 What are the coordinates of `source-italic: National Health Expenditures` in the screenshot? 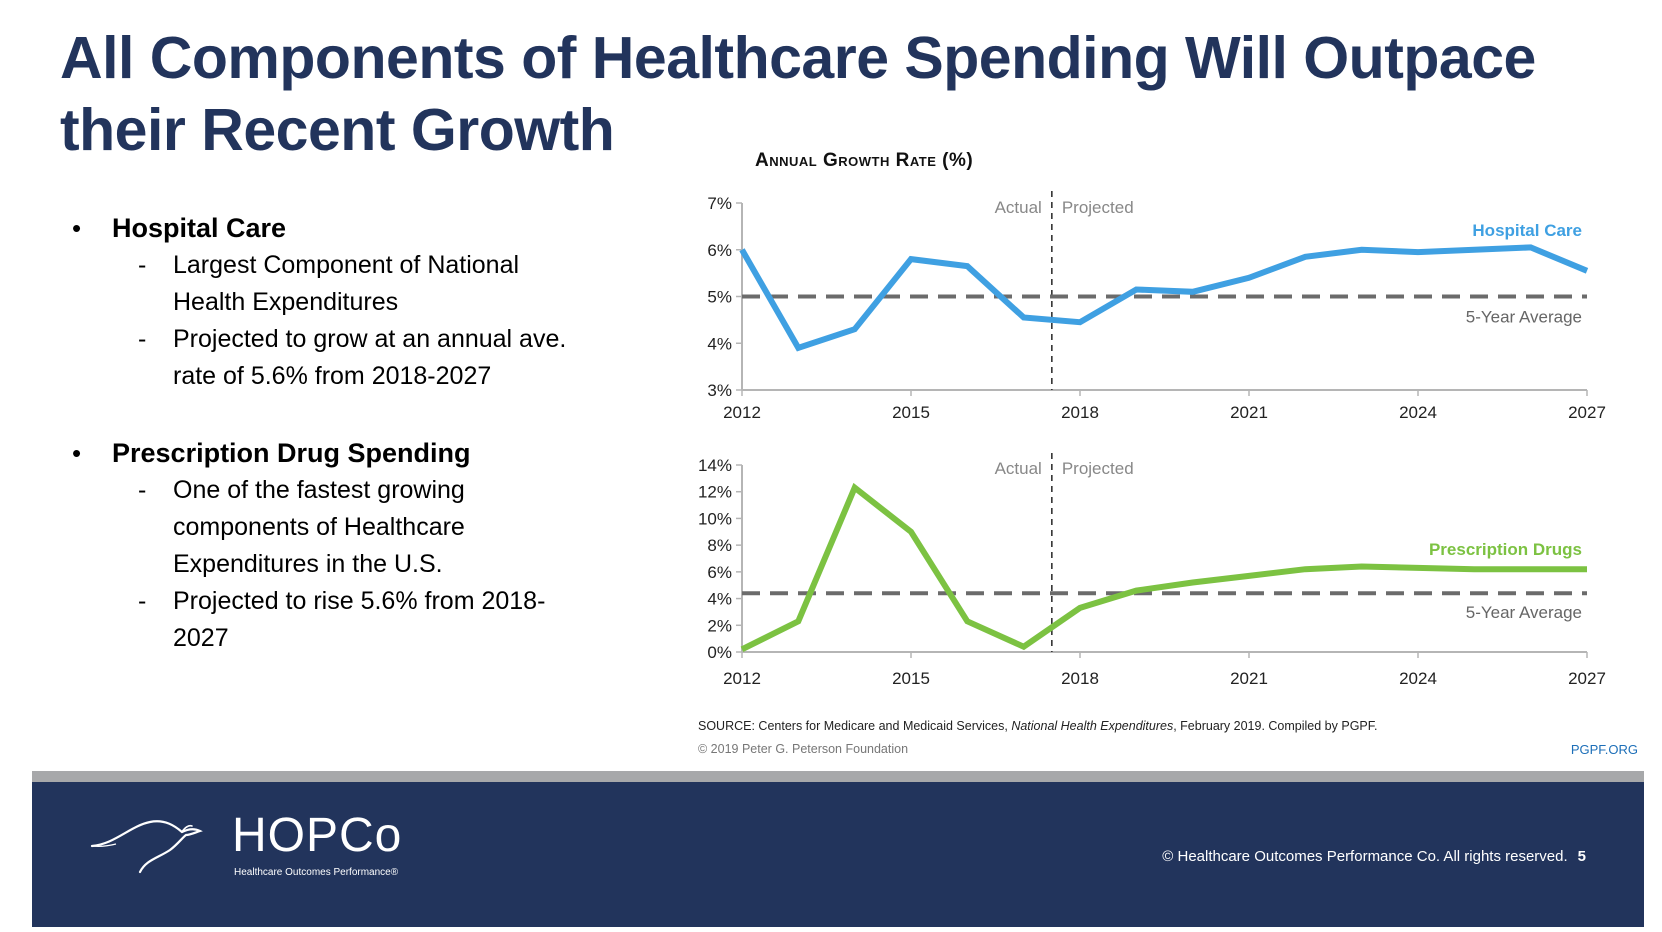 It's located at (1092, 726).